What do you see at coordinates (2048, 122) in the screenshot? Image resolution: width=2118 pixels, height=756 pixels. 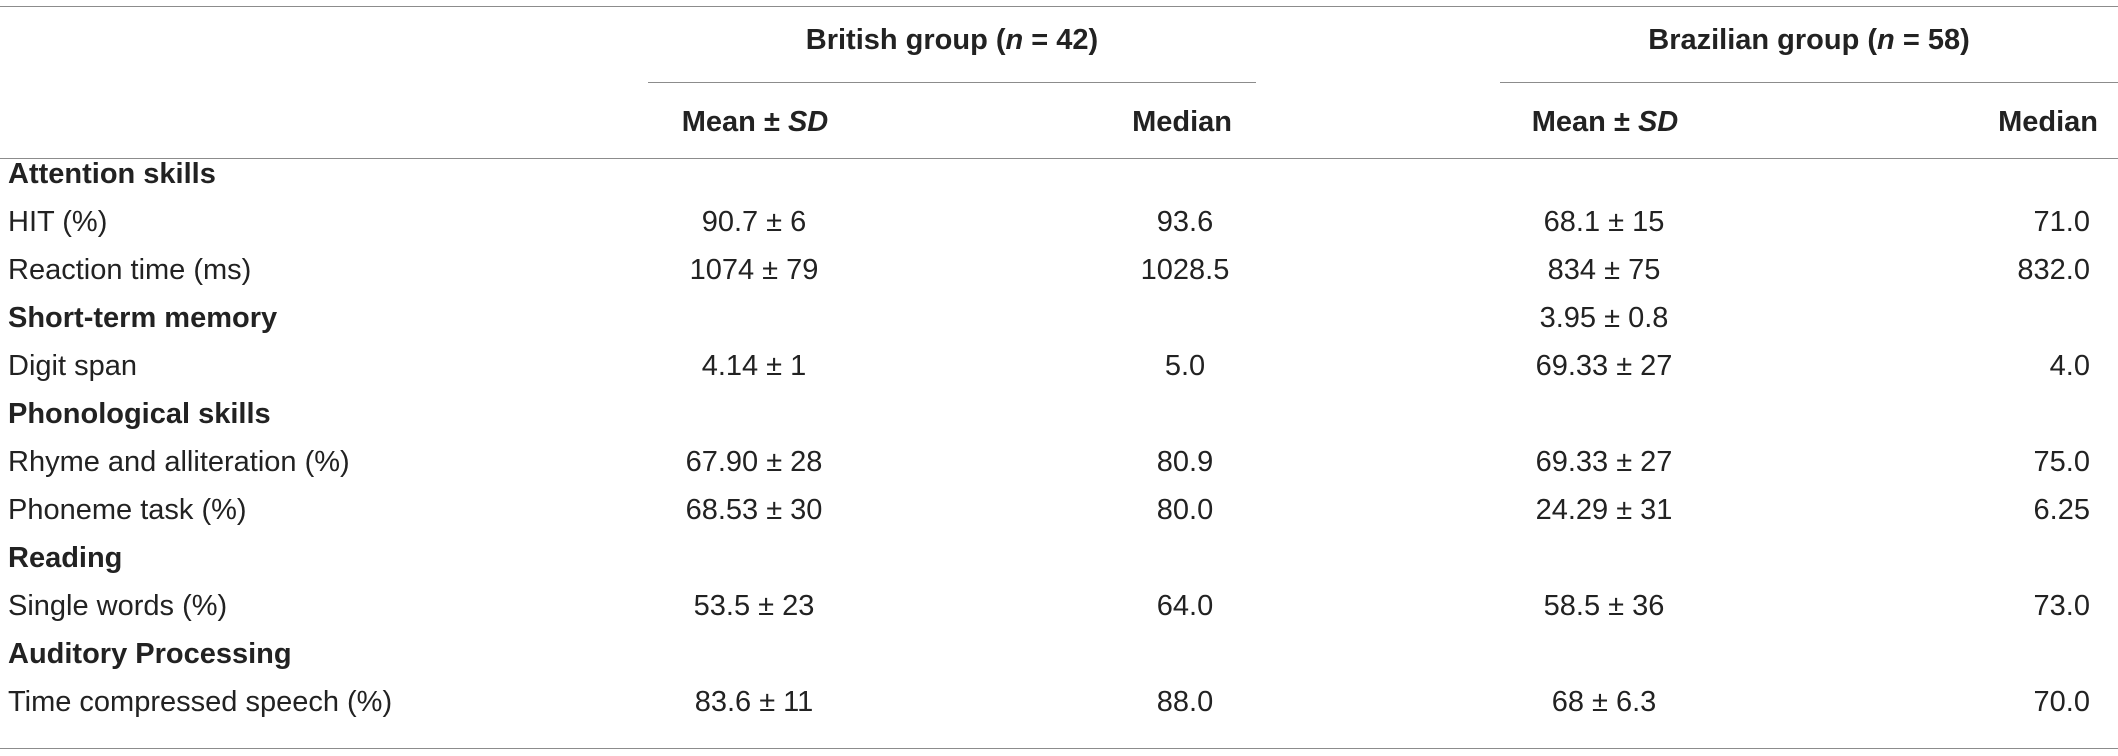 I see `subheader-median-brazilian: Median` at bounding box center [2048, 122].